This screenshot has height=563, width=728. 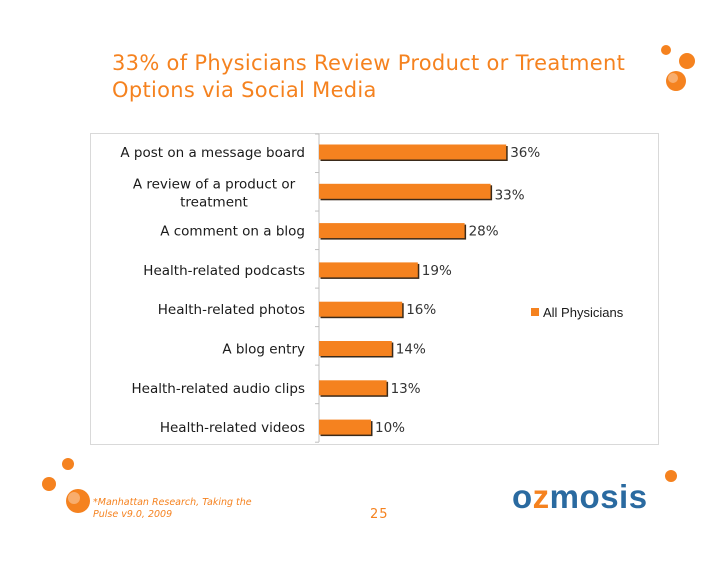 What do you see at coordinates (133, 514) in the screenshot?
I see `footnote-line-2: Pulse v9.0, 2009` at bounding box center [133, 514].